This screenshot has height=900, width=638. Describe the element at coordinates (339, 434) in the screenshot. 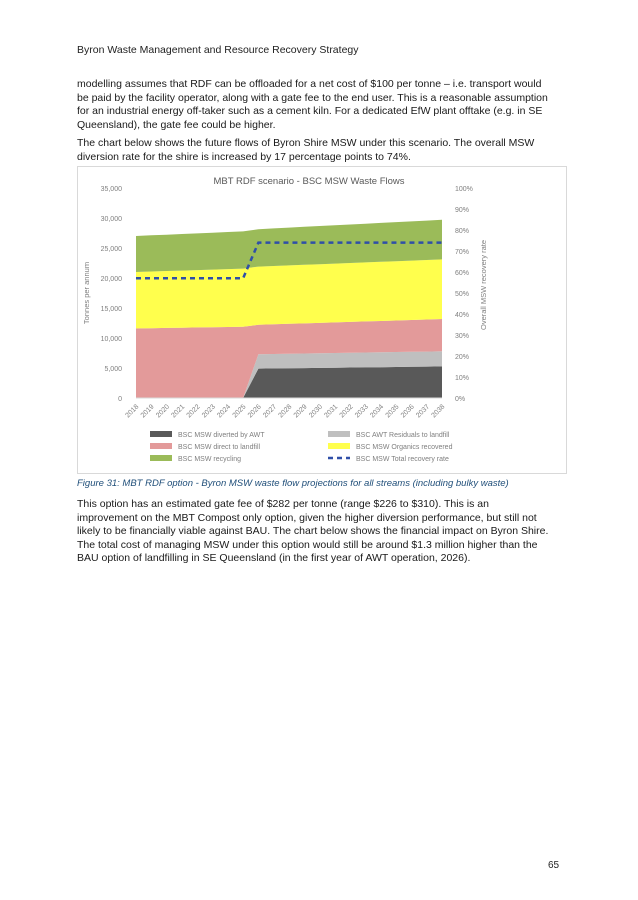

I see `legend-swatch-residuals` at that location.